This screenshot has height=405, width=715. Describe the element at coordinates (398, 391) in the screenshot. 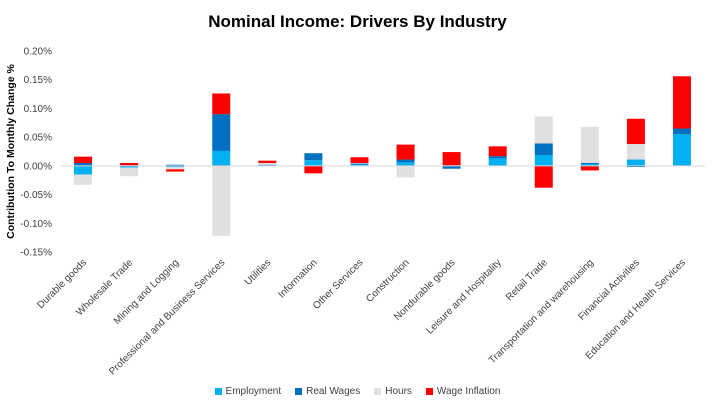

I see `legend-label: Hours` at that location.